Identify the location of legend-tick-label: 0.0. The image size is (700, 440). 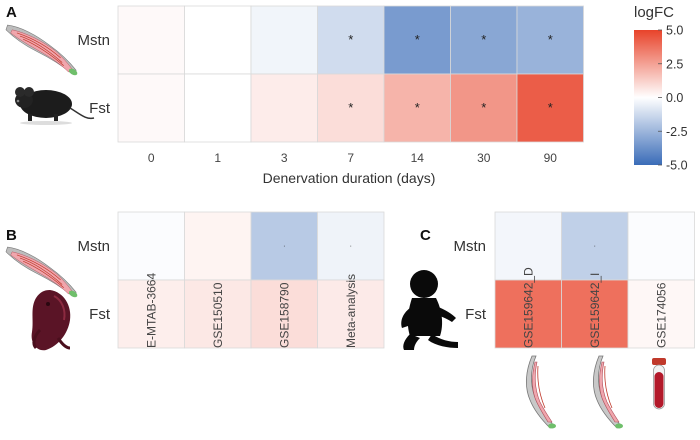
(674, 98).